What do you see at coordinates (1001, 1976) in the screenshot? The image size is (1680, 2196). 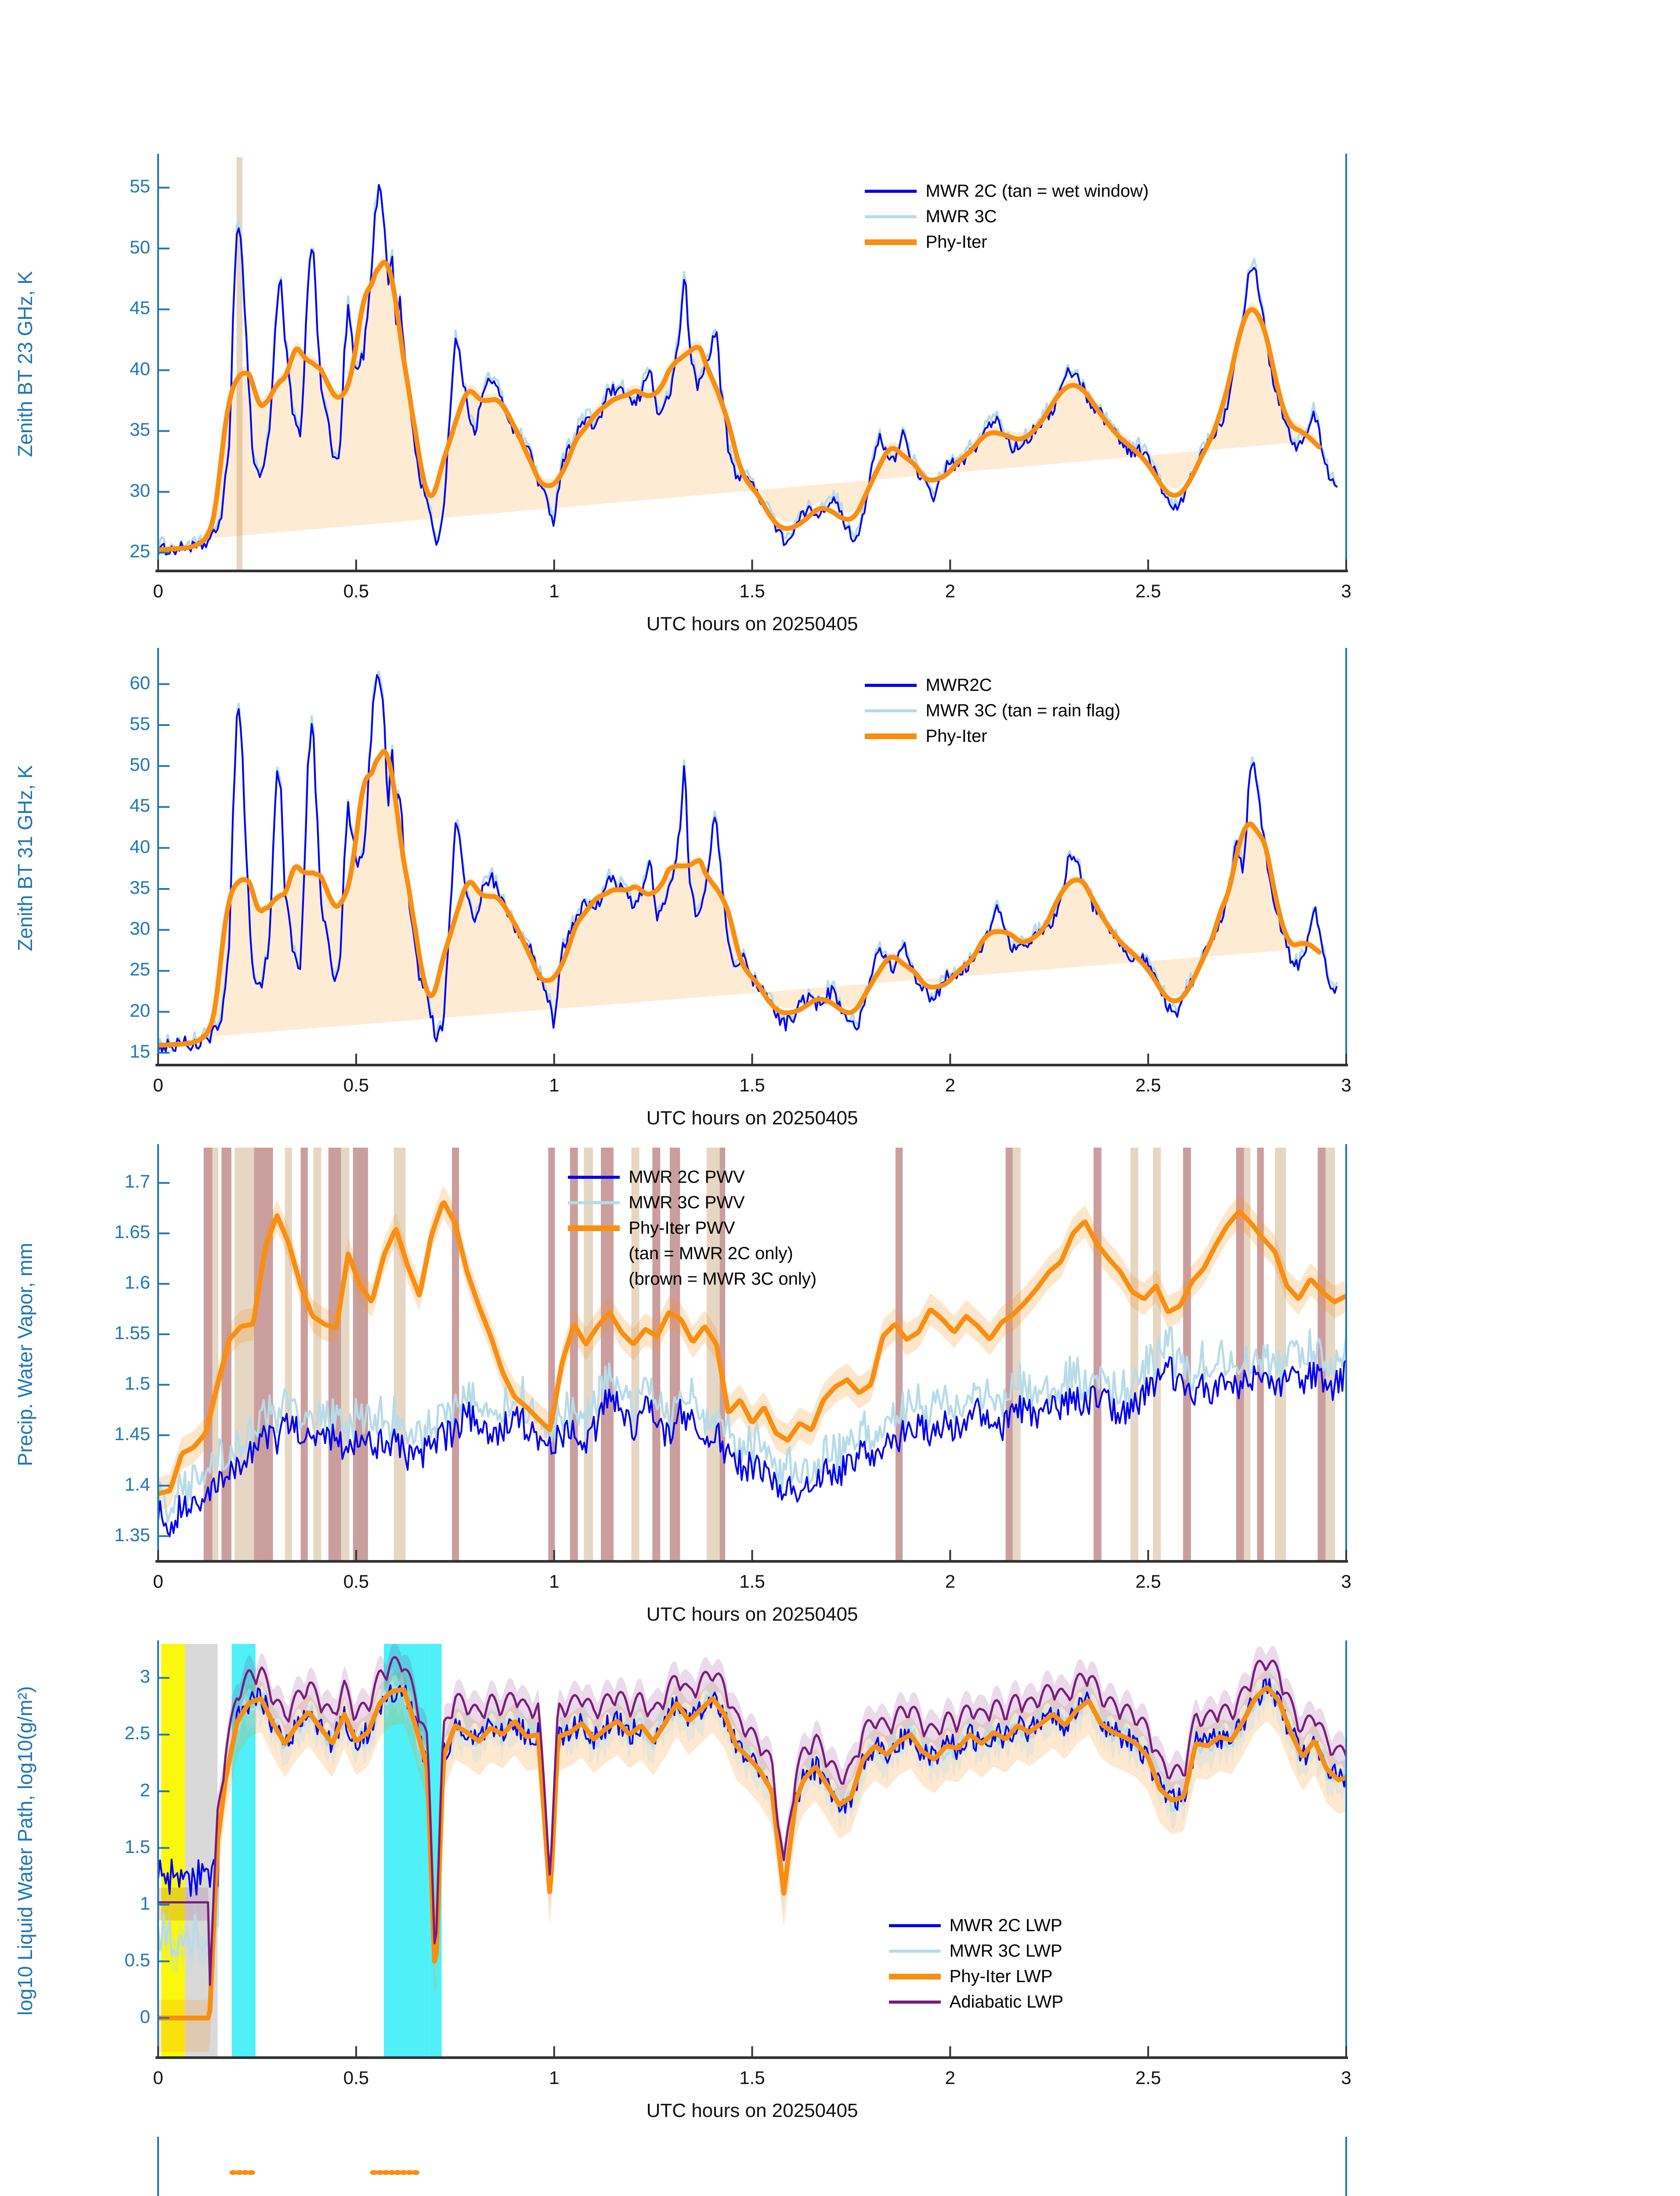 I see `legend-label: Phy-Iter LWP` at bounding box center [1001, 1976].